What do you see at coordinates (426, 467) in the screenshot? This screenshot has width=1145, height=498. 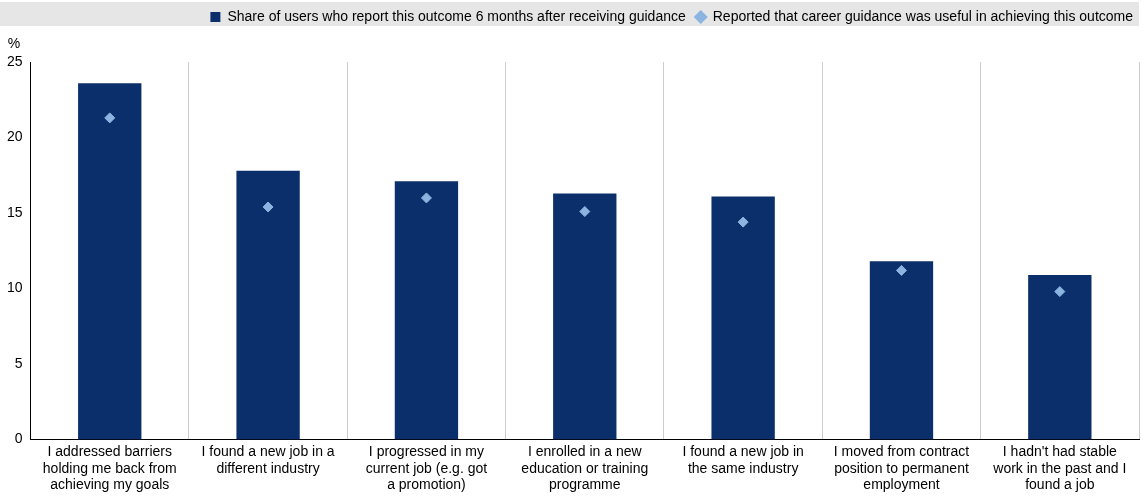 I see `x-tick-label: I progressed in my current job (e.g. got a promotion)` at bounding box center [426, 467].